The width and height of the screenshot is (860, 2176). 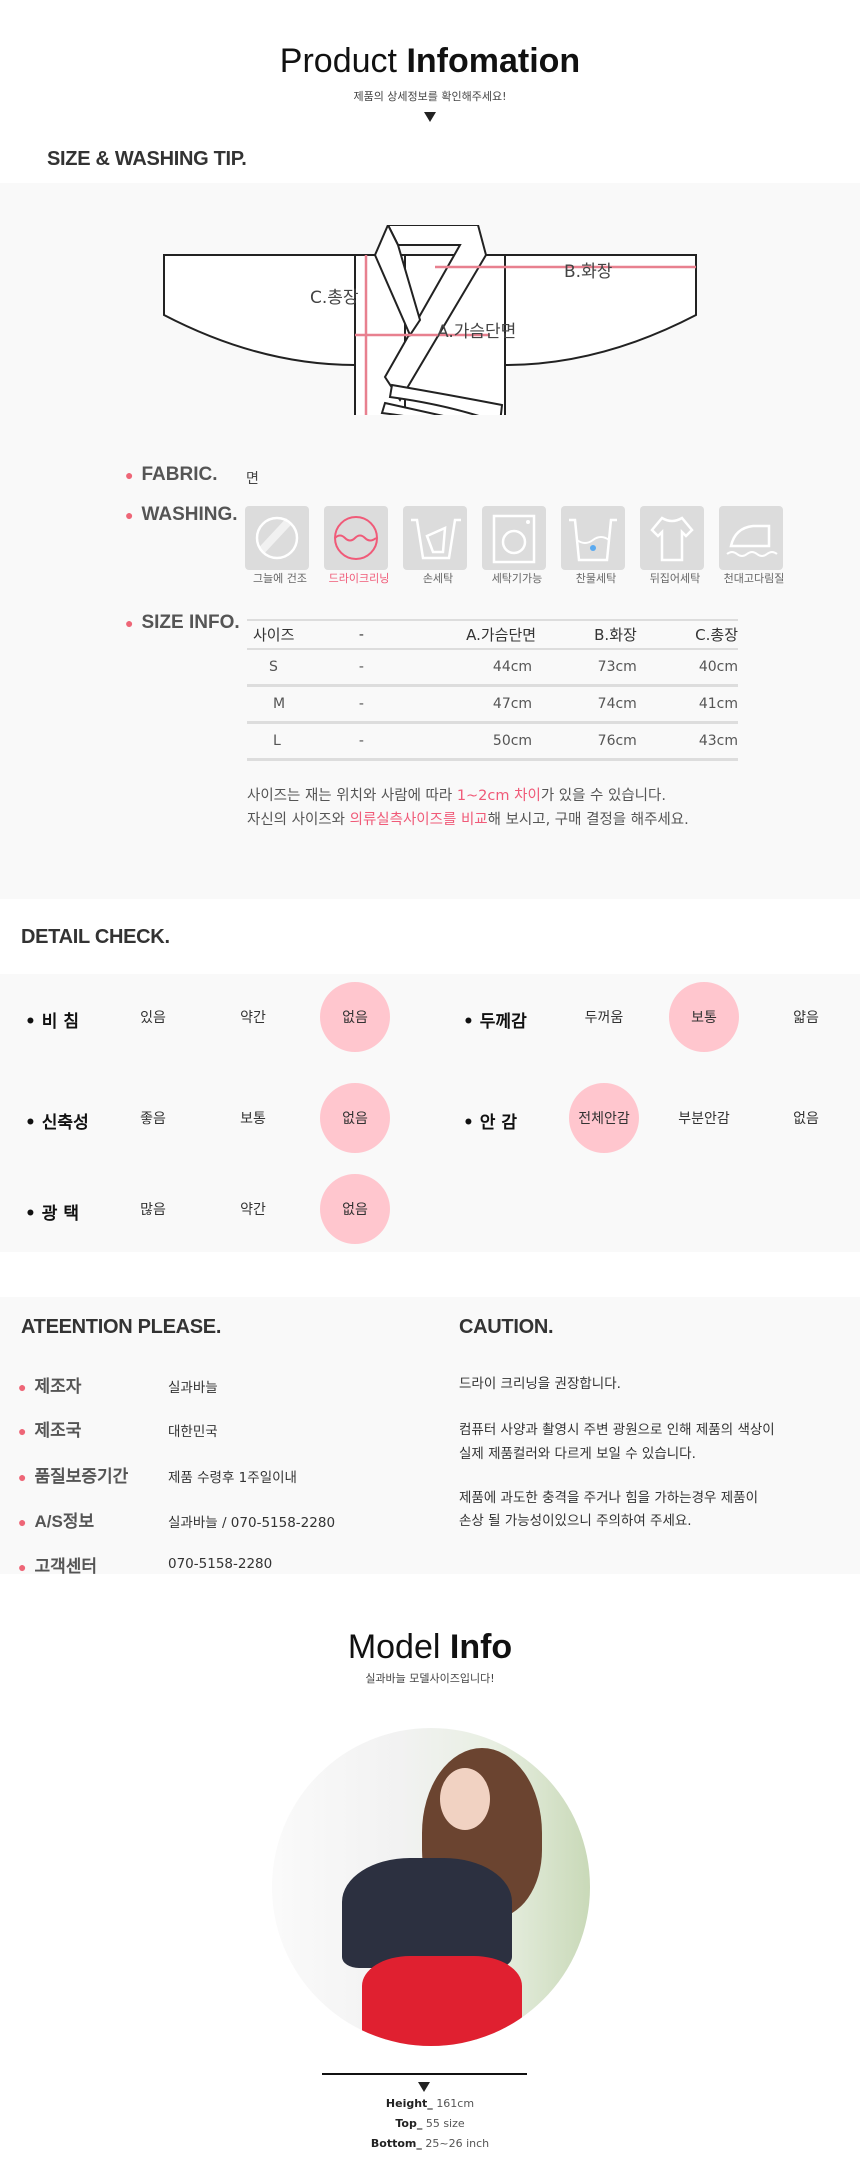 I want to click on table-header: 사이즈 - A.가슴단면 B.화장 C.총장, so click(x=492, y=634).